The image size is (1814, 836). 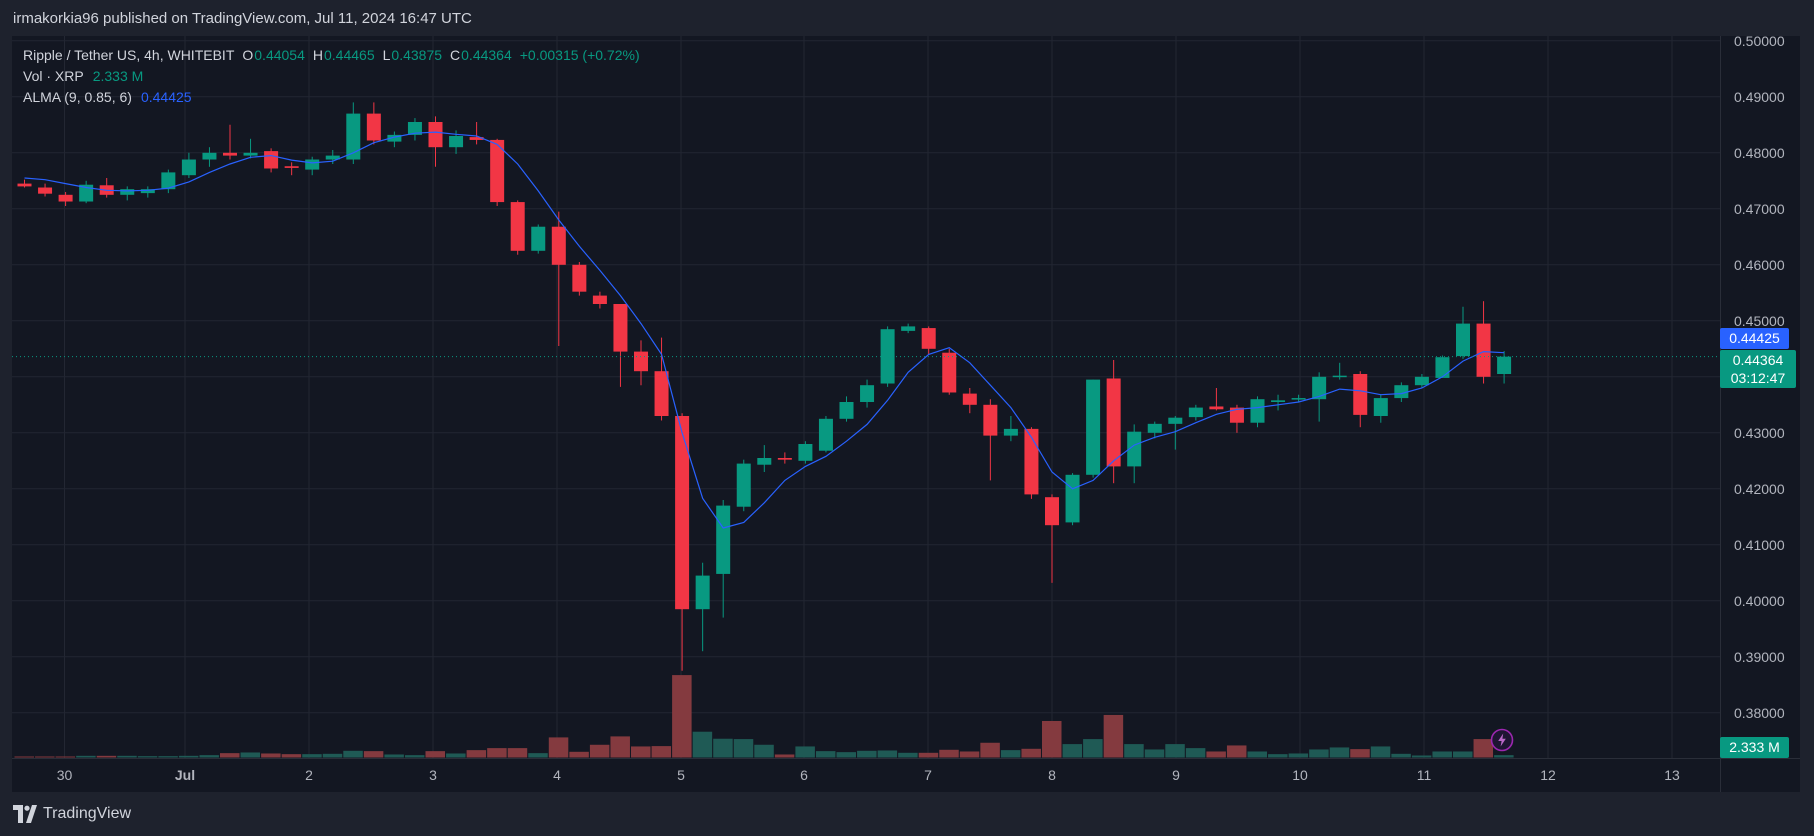 I want to click on alma-price-tag: 0.44425, so click(x=1754, y=338).